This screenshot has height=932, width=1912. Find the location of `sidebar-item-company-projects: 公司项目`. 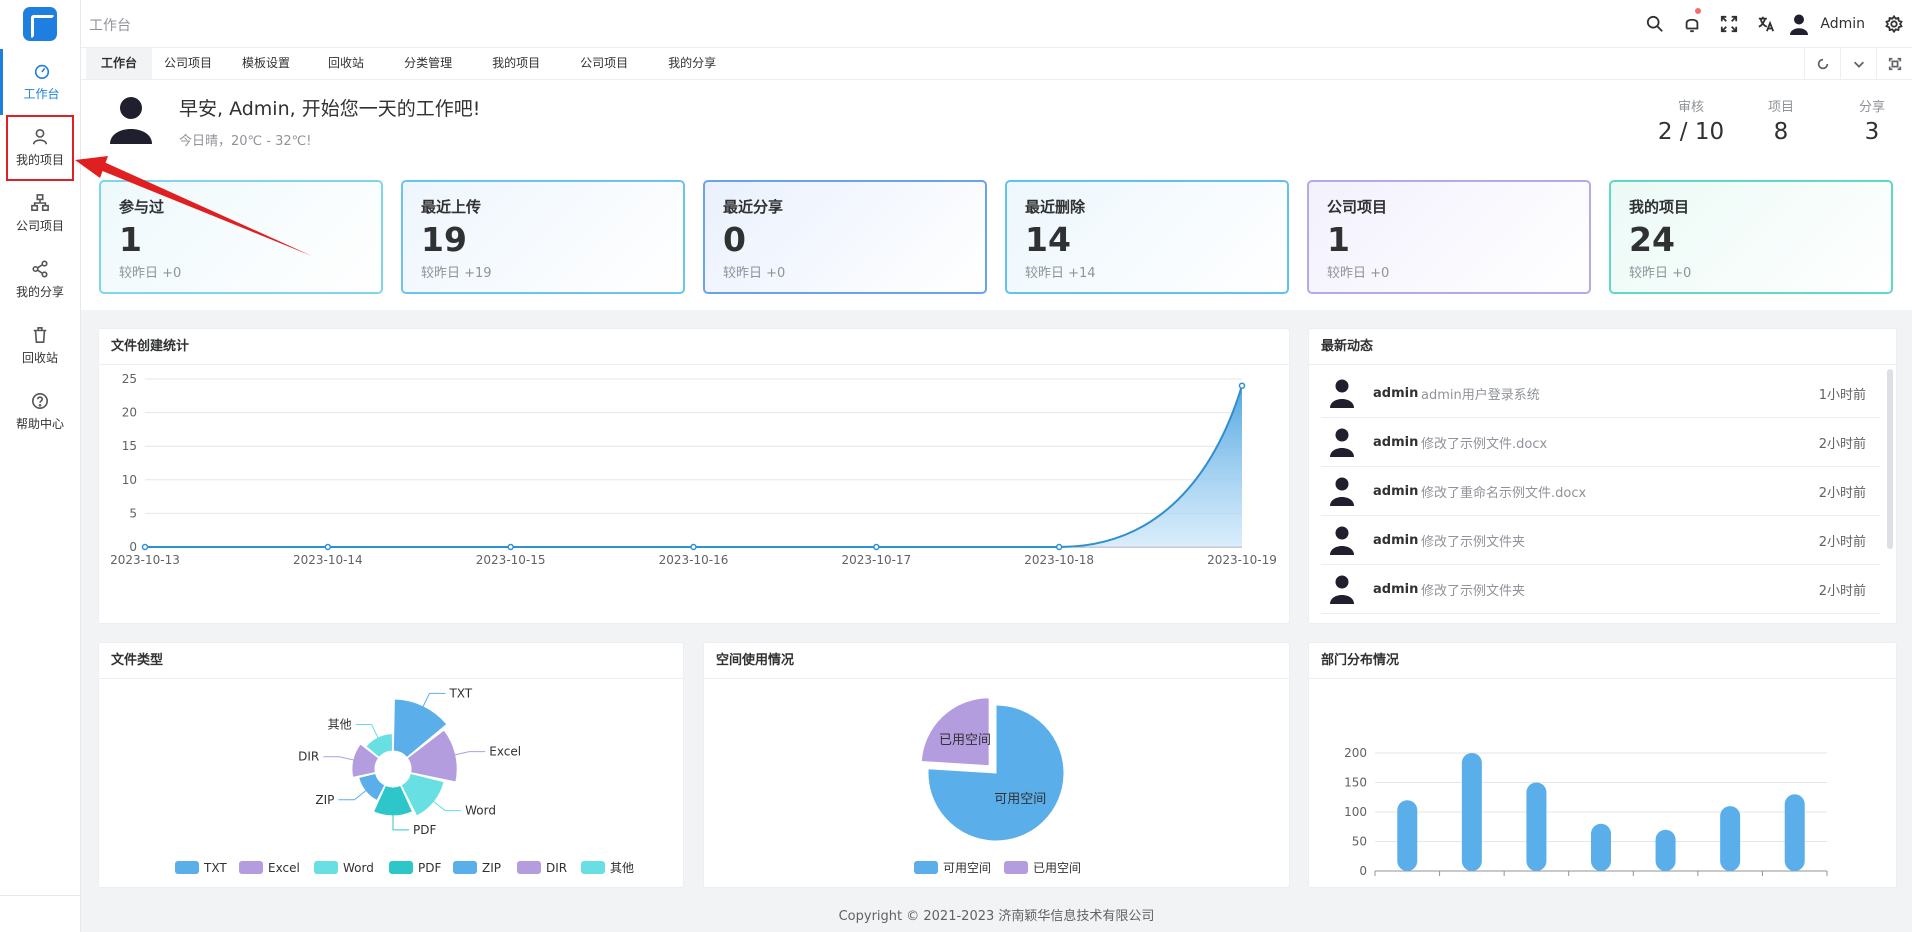

sidebar-item-company-projects: 公司项目 is located at coordinates (40, 214).